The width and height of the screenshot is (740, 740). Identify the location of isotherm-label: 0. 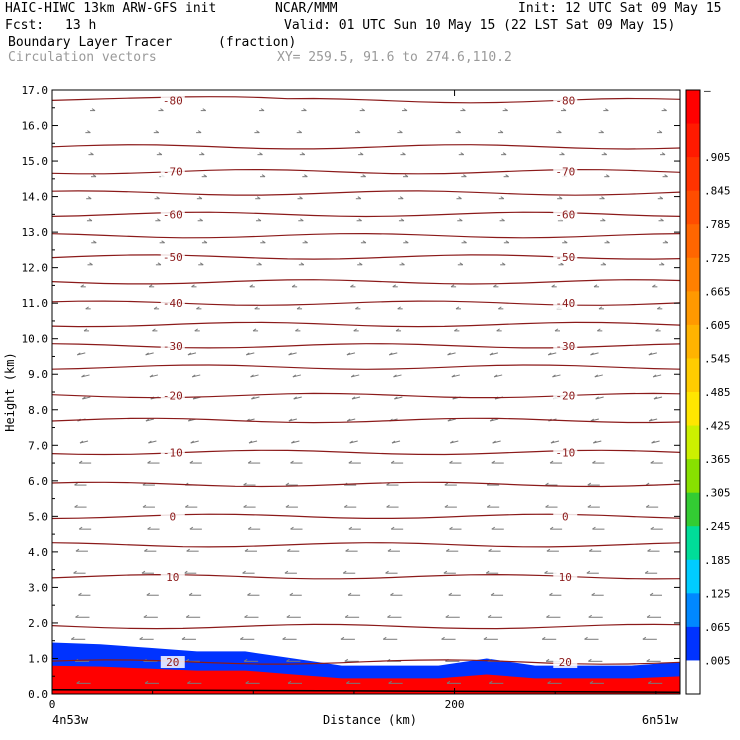
(565, 516).